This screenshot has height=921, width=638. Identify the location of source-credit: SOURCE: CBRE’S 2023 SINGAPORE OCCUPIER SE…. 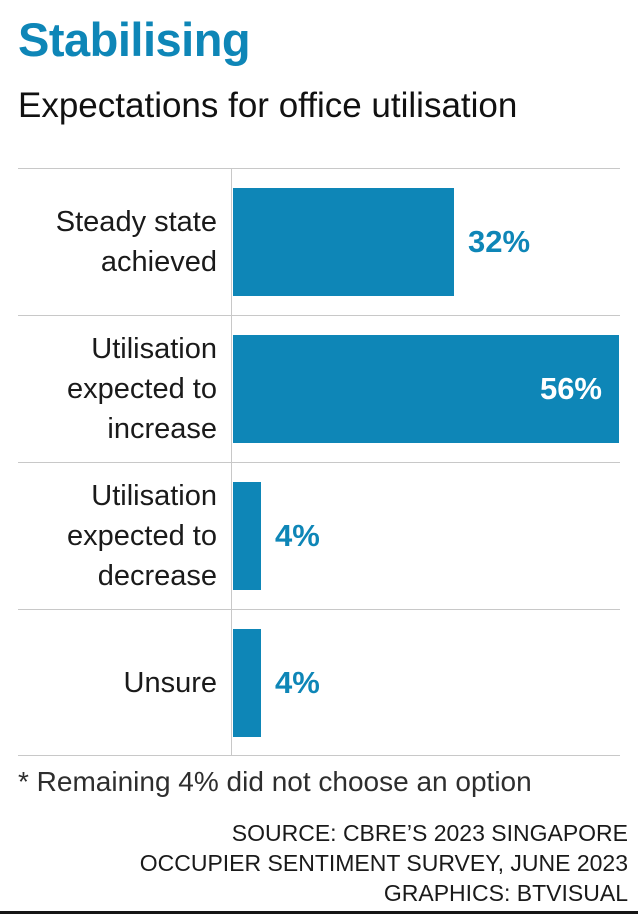
(384, 863).